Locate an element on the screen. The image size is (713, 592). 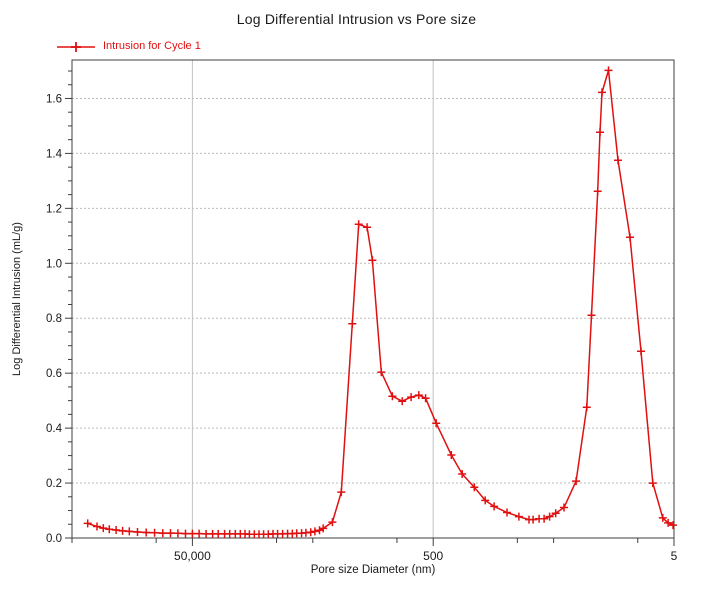
y-axis-tick-label: 1.0 is located at coordinates (54, 264).